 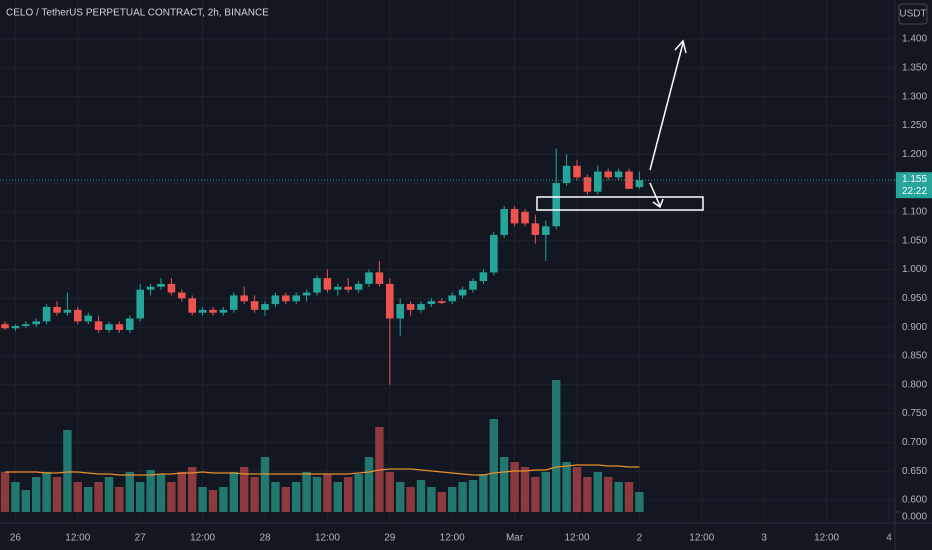 I want to click on x-tick-label: 3, so click(x=764, y=538).